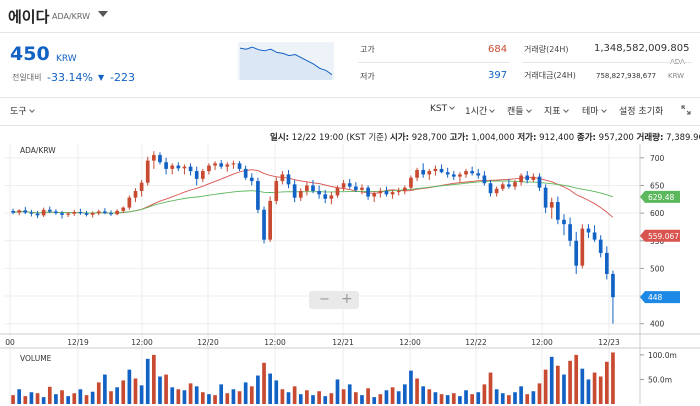  I want to click on tools-menu: 도구, so click(22, 110).